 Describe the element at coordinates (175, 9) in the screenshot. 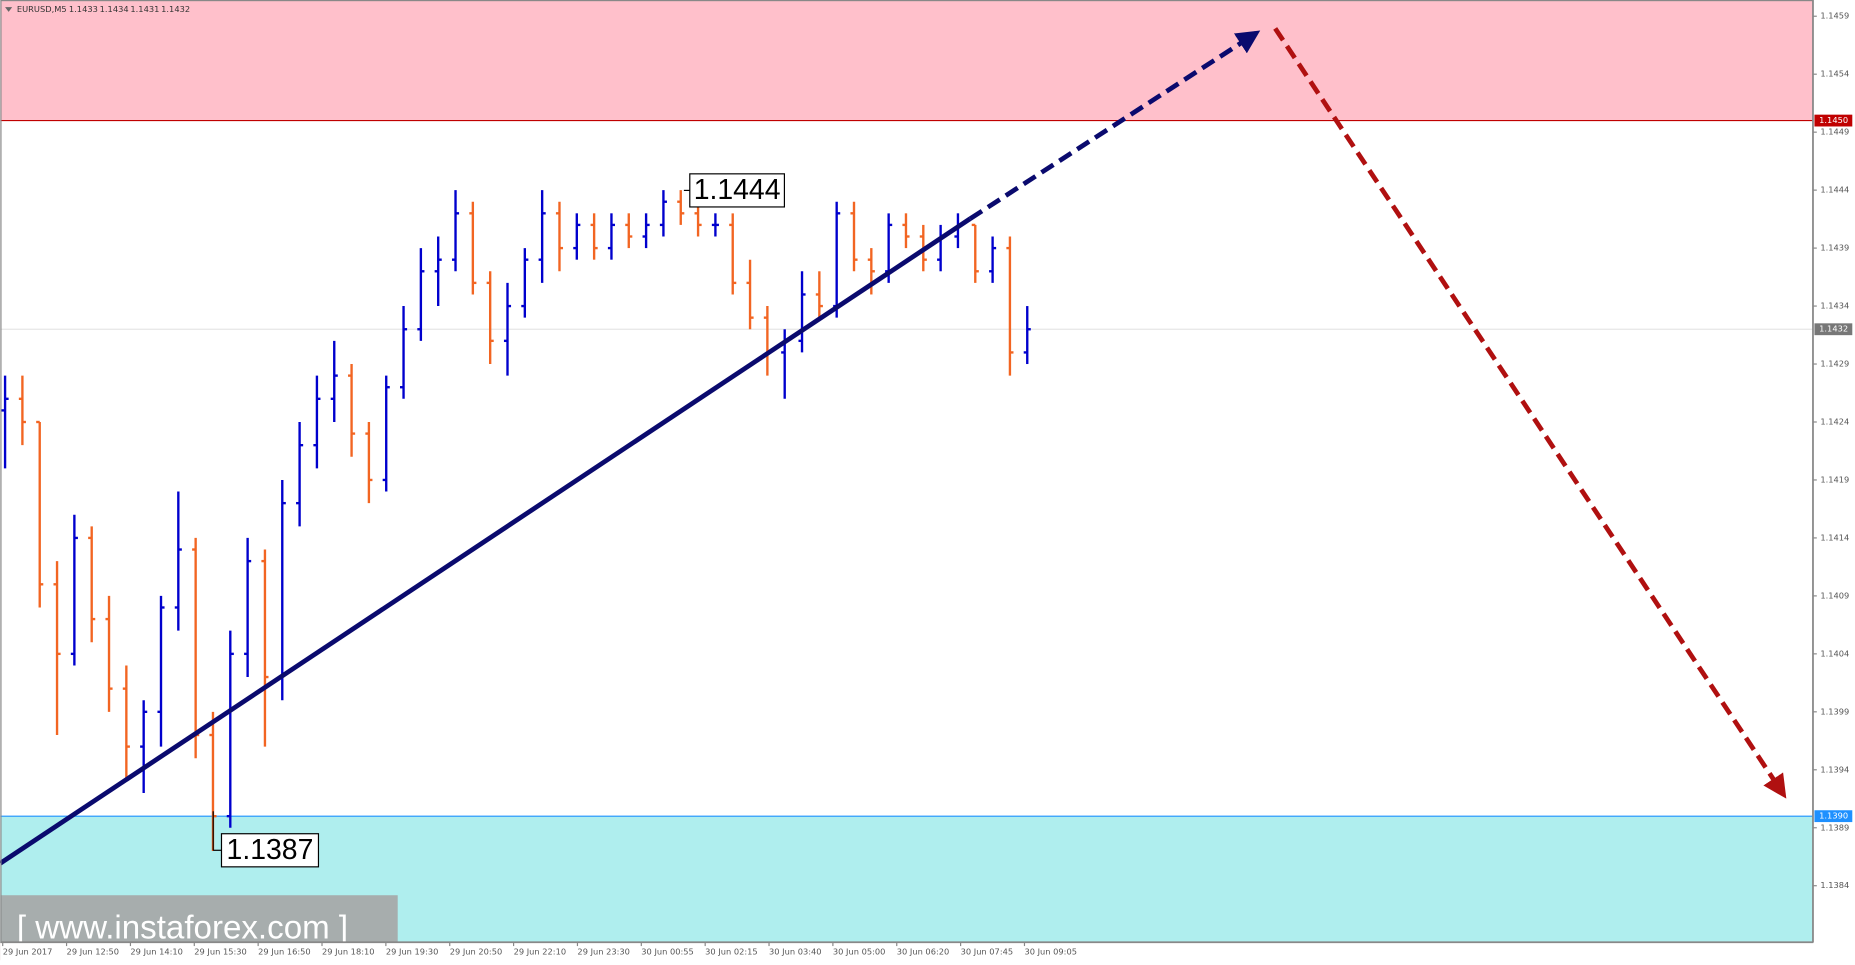

I see `quote-value: 1.1432` at that location.